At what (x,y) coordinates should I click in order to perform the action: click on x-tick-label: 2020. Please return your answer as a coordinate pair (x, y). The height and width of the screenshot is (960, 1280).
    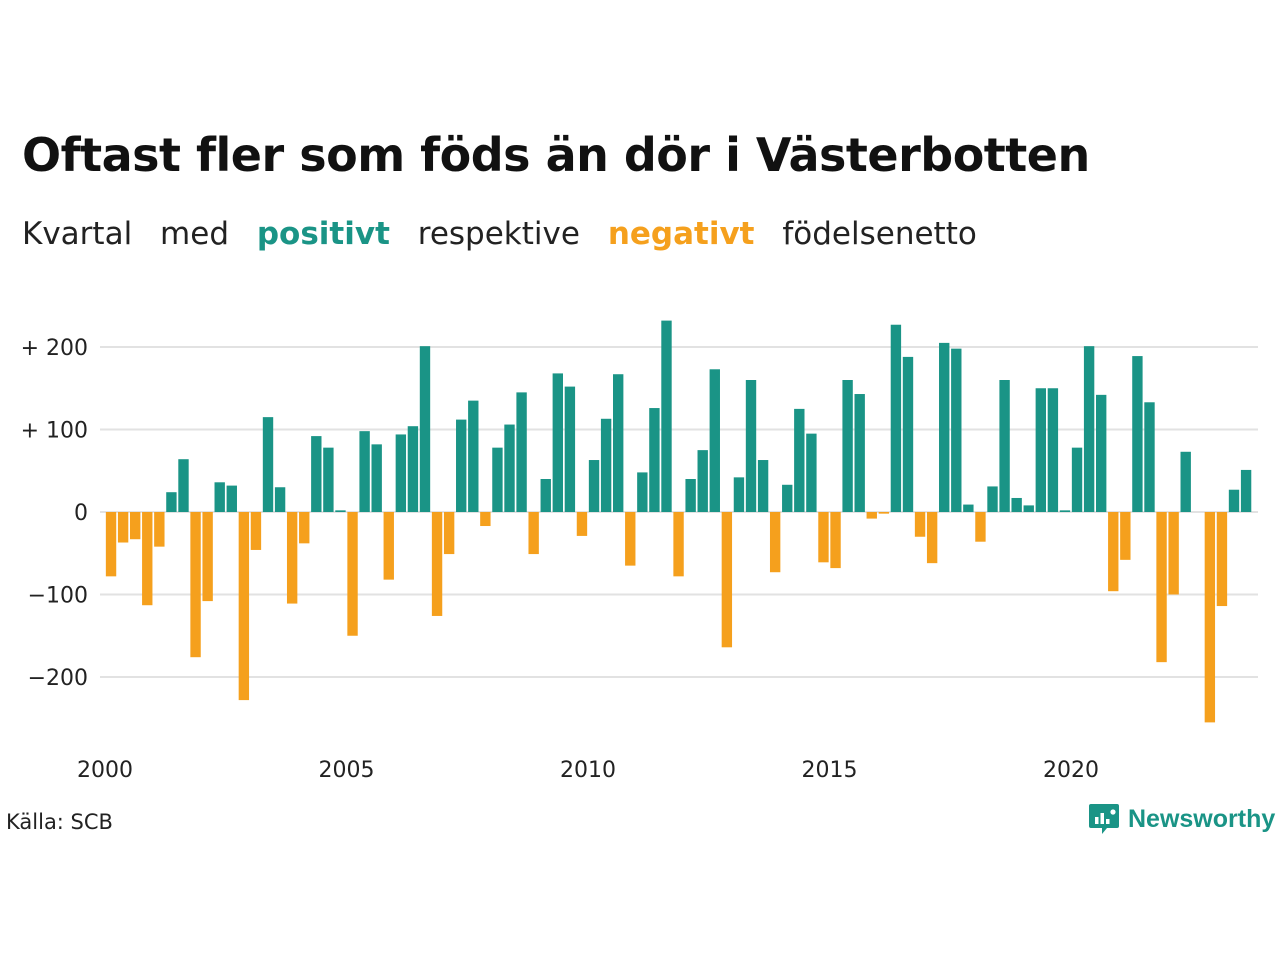
    Looking at the image, I should click on (1071, 770).